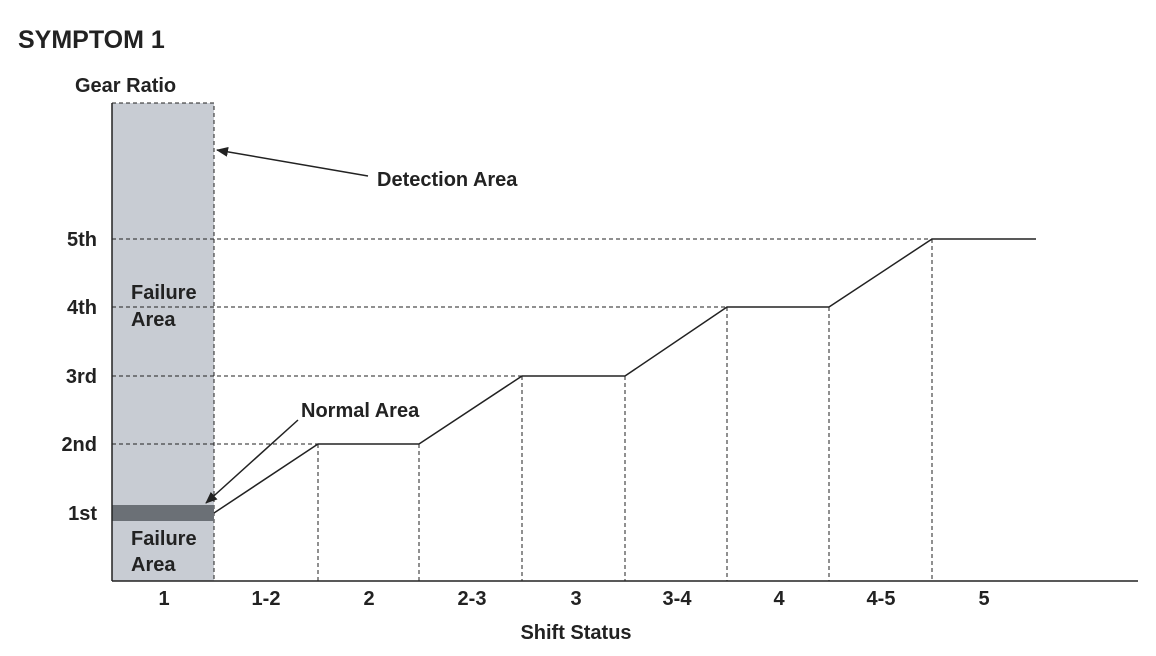 The image size is (1156, 656). Describe the element at coordinates (252, 461) in the screenshot. I see `normal-area-arrow` at that location.